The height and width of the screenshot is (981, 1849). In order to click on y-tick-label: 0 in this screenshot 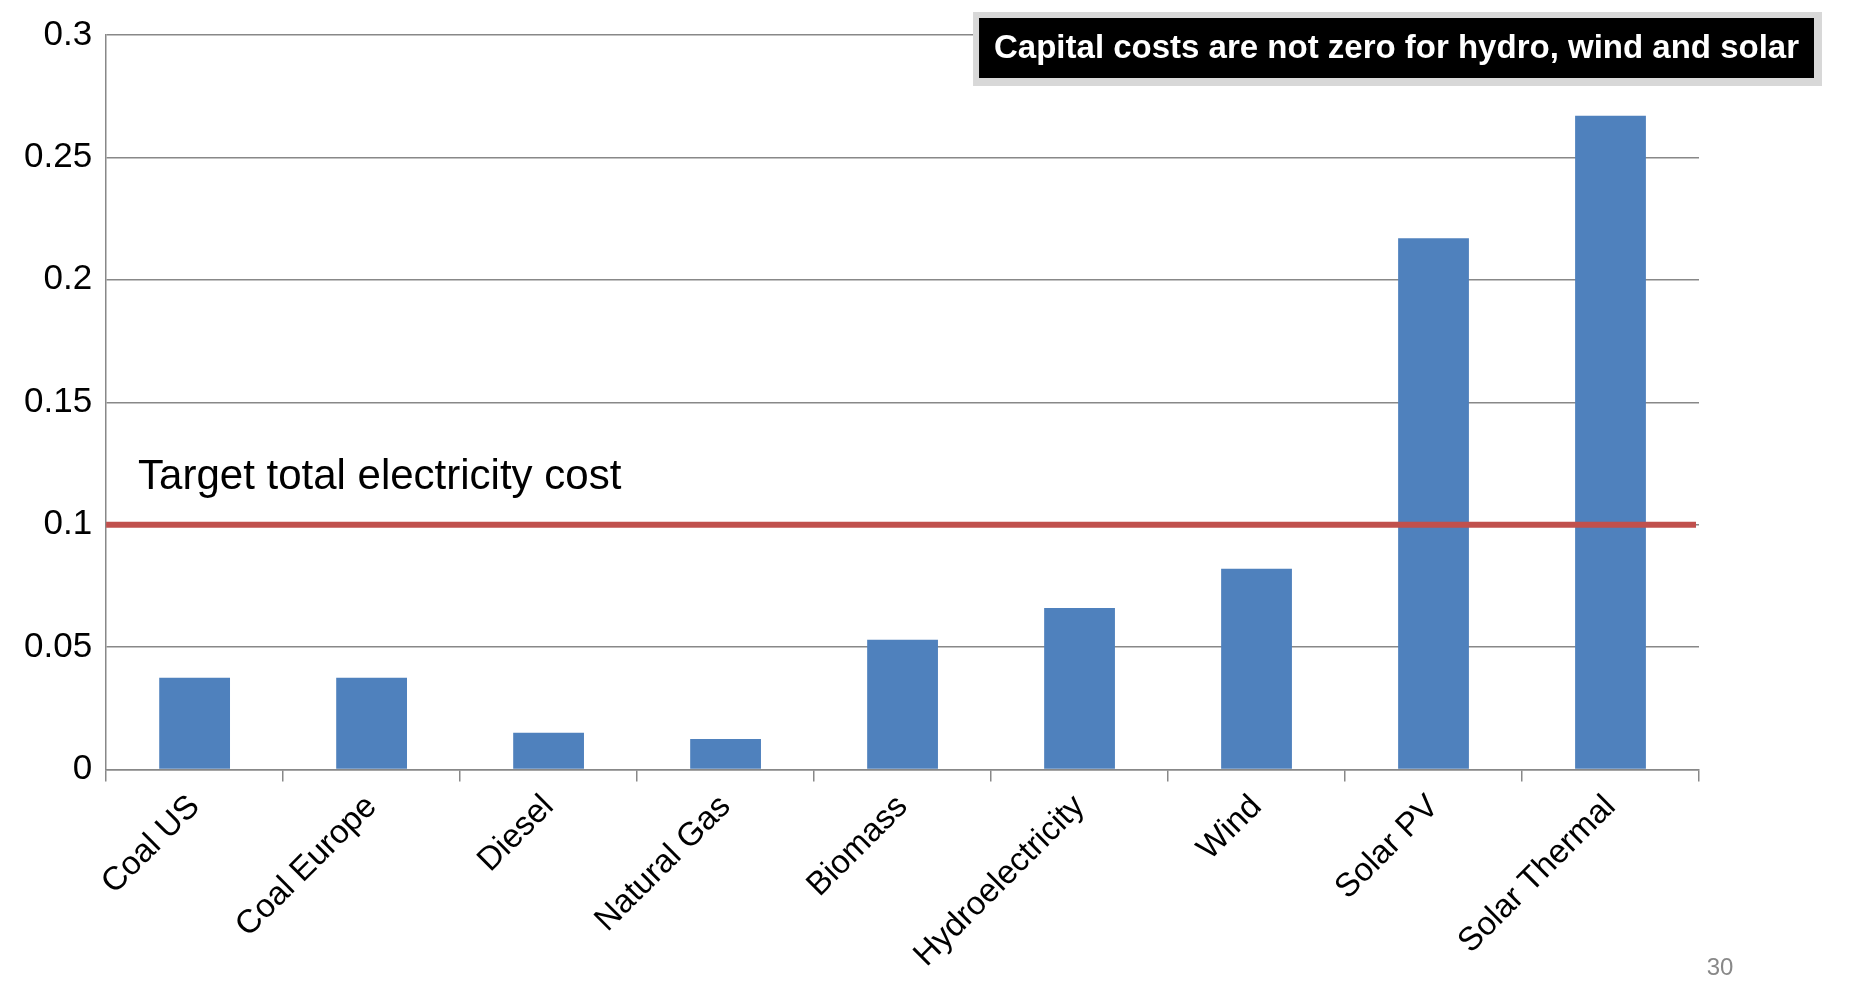, I will do `click(82, 767)`.